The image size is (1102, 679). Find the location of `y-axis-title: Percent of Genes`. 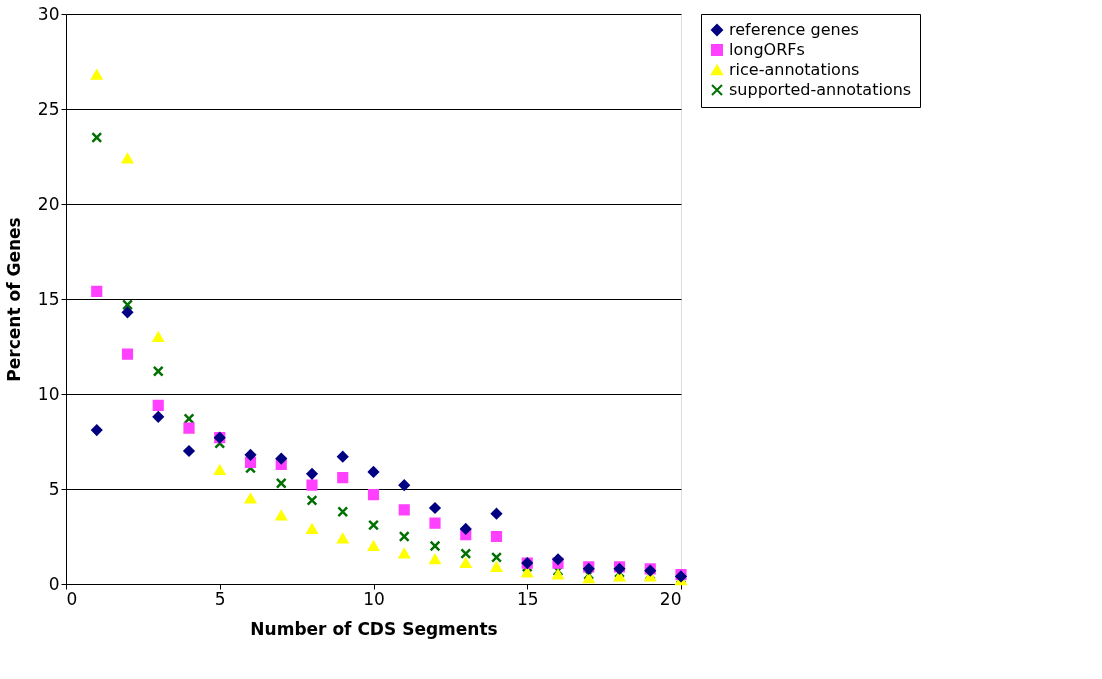

y-axis-title: Percent of Genes is located at coordinates (13, 299).